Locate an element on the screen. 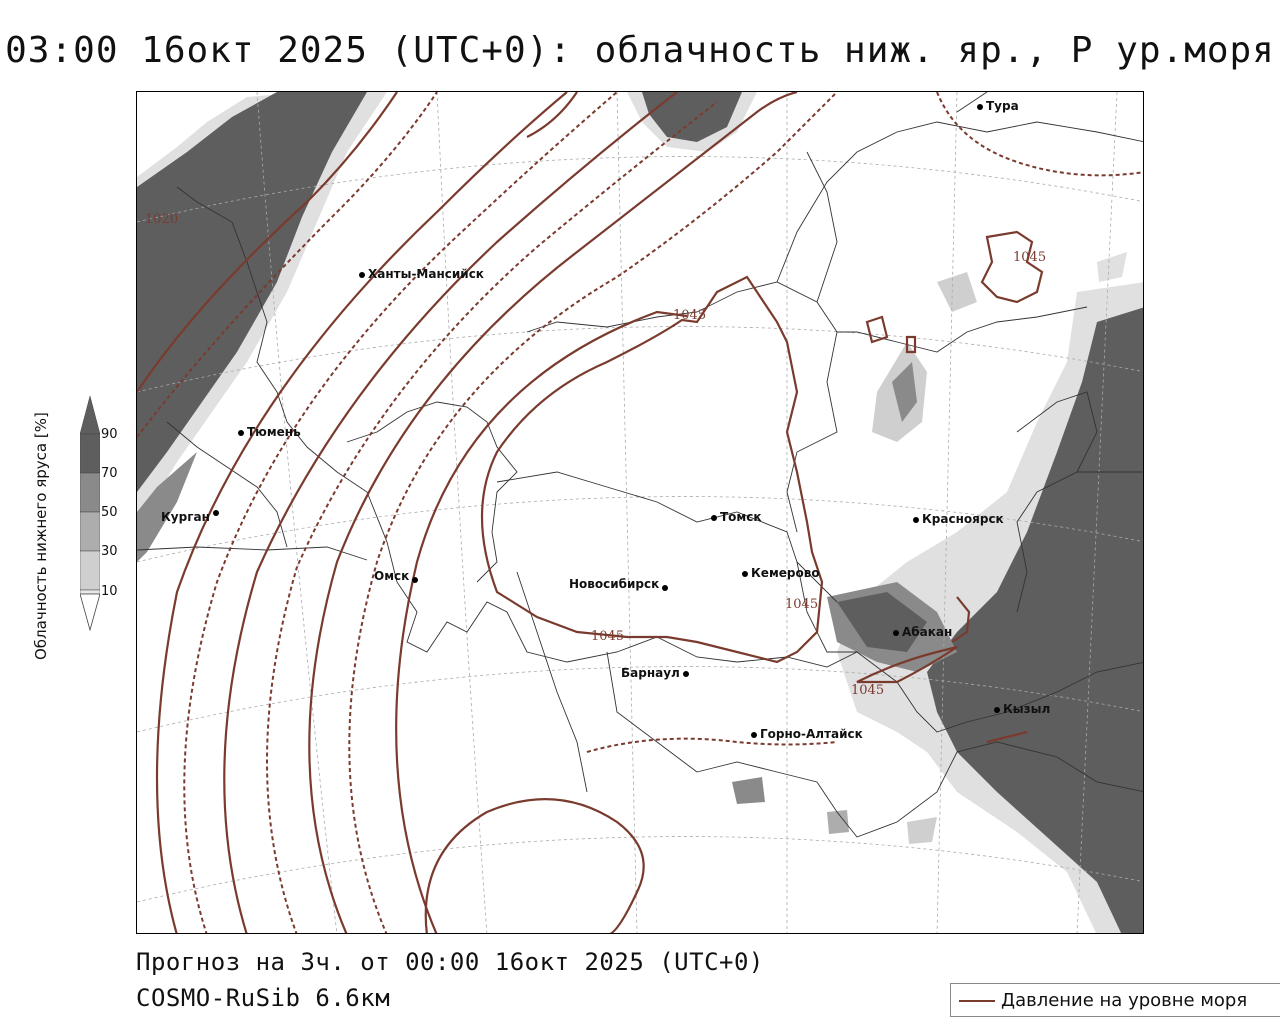 This screenshot has width=1280, height=1024. city-novosibirsk: Новосибирск is located at coordinates (620, 584).